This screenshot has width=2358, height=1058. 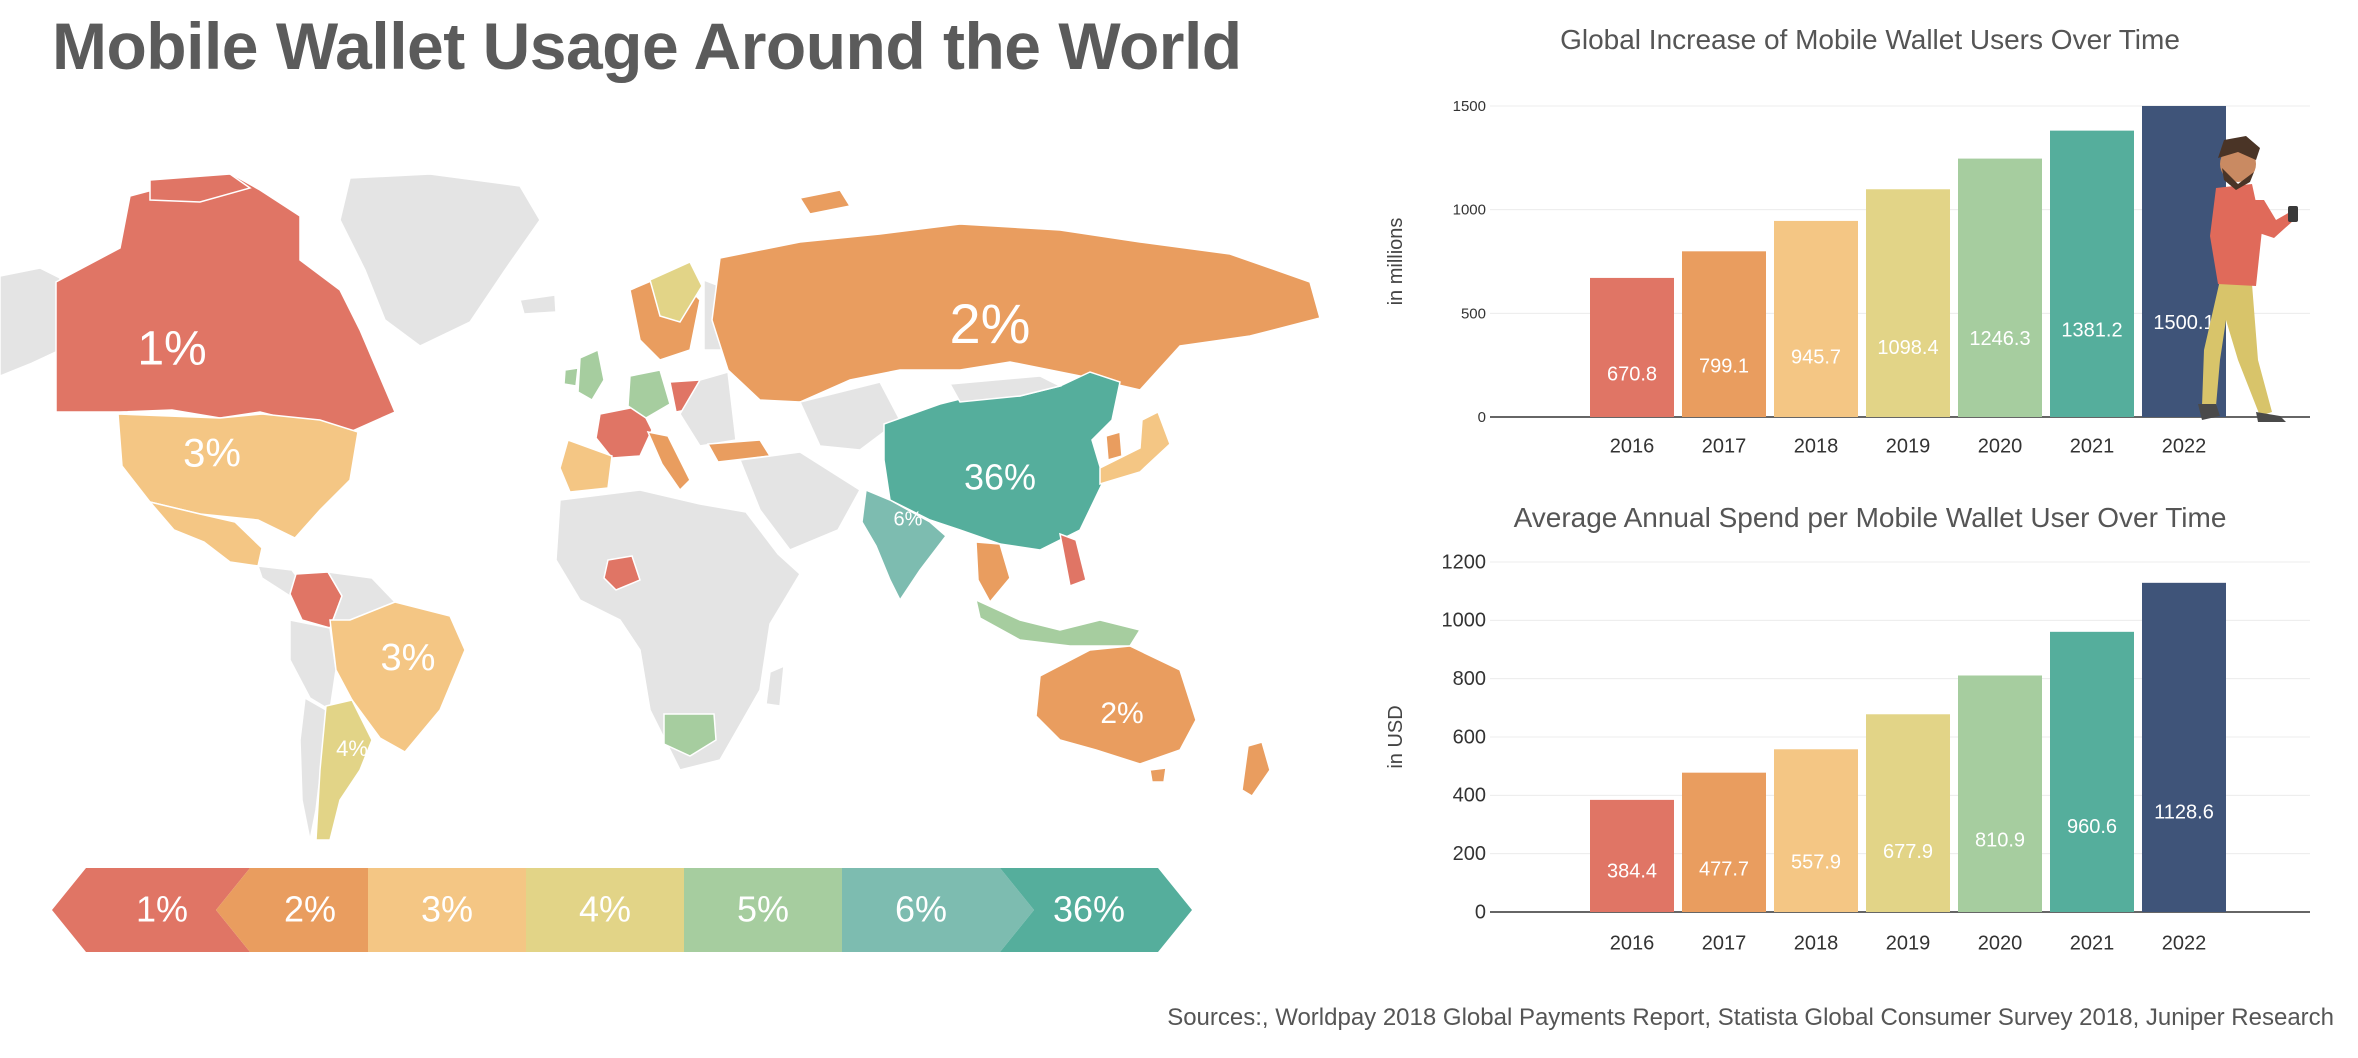 I want to click on data-label: 1500.1, so click(x=2183, y=323).